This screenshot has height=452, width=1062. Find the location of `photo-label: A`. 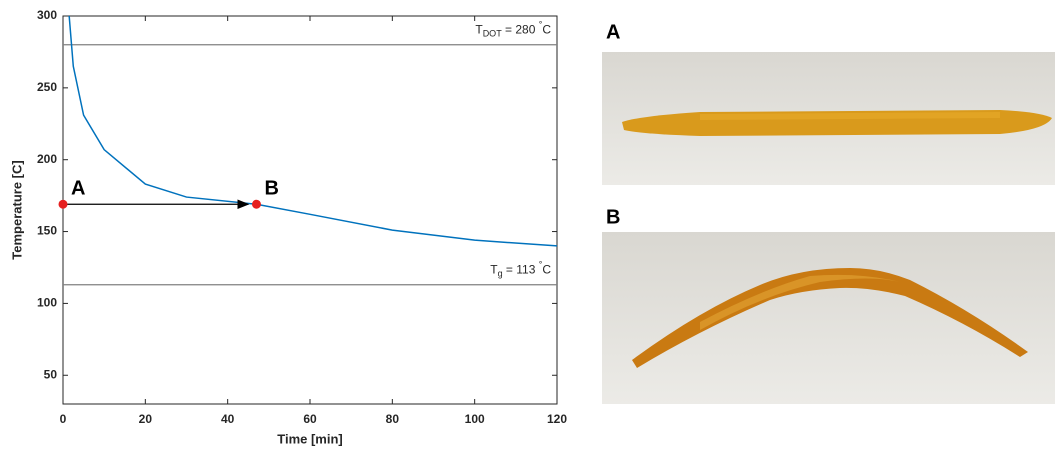

photo-label: A is located at coordinates (613, 32).